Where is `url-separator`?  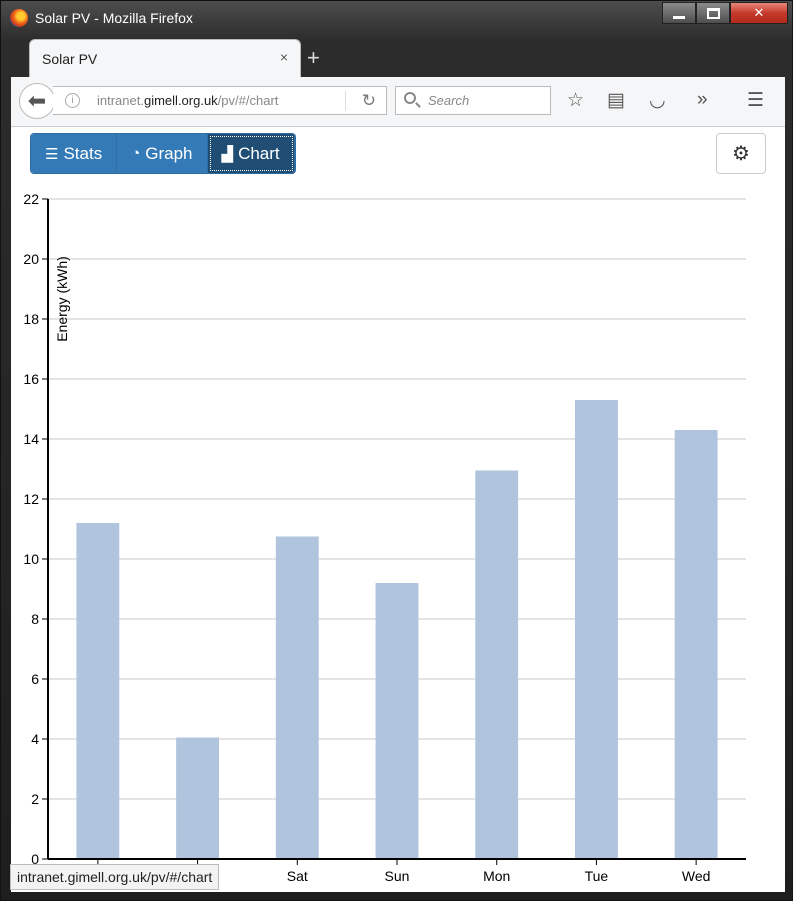
url-separator is located at coordinates (345, 101).